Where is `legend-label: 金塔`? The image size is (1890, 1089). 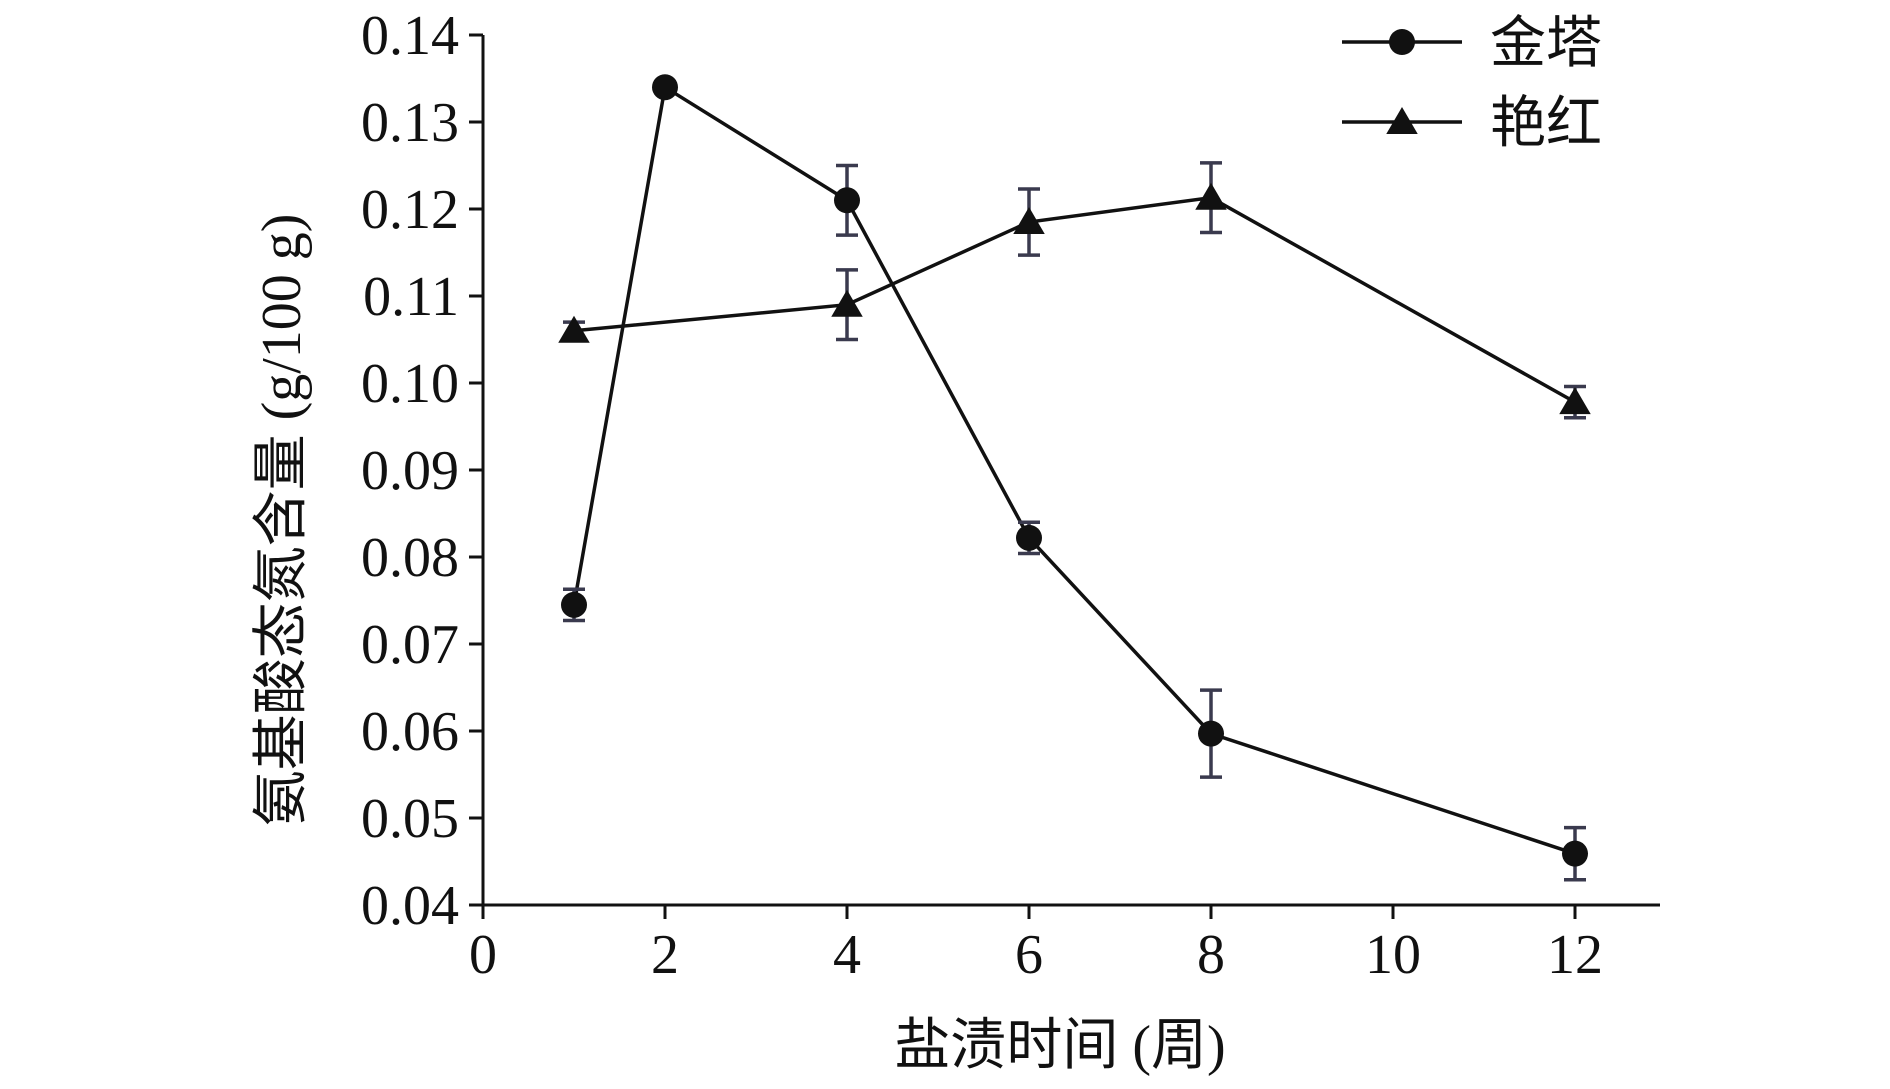 legend-label: 金塔 is located at coordinates (1546, 44).